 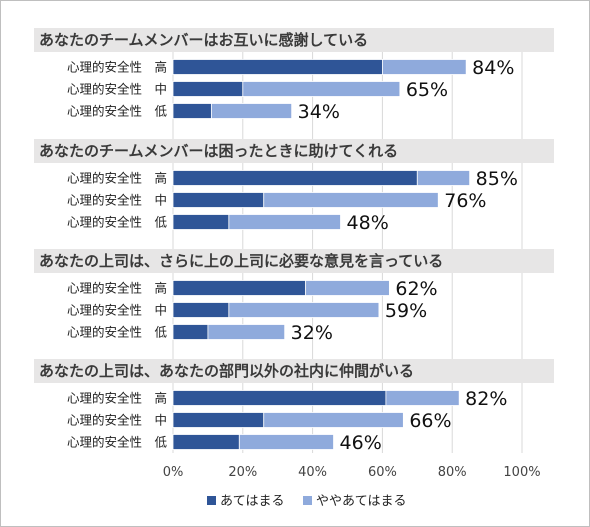 I want to click on legend-swatch-somewhat, so click(x=307, y=500).